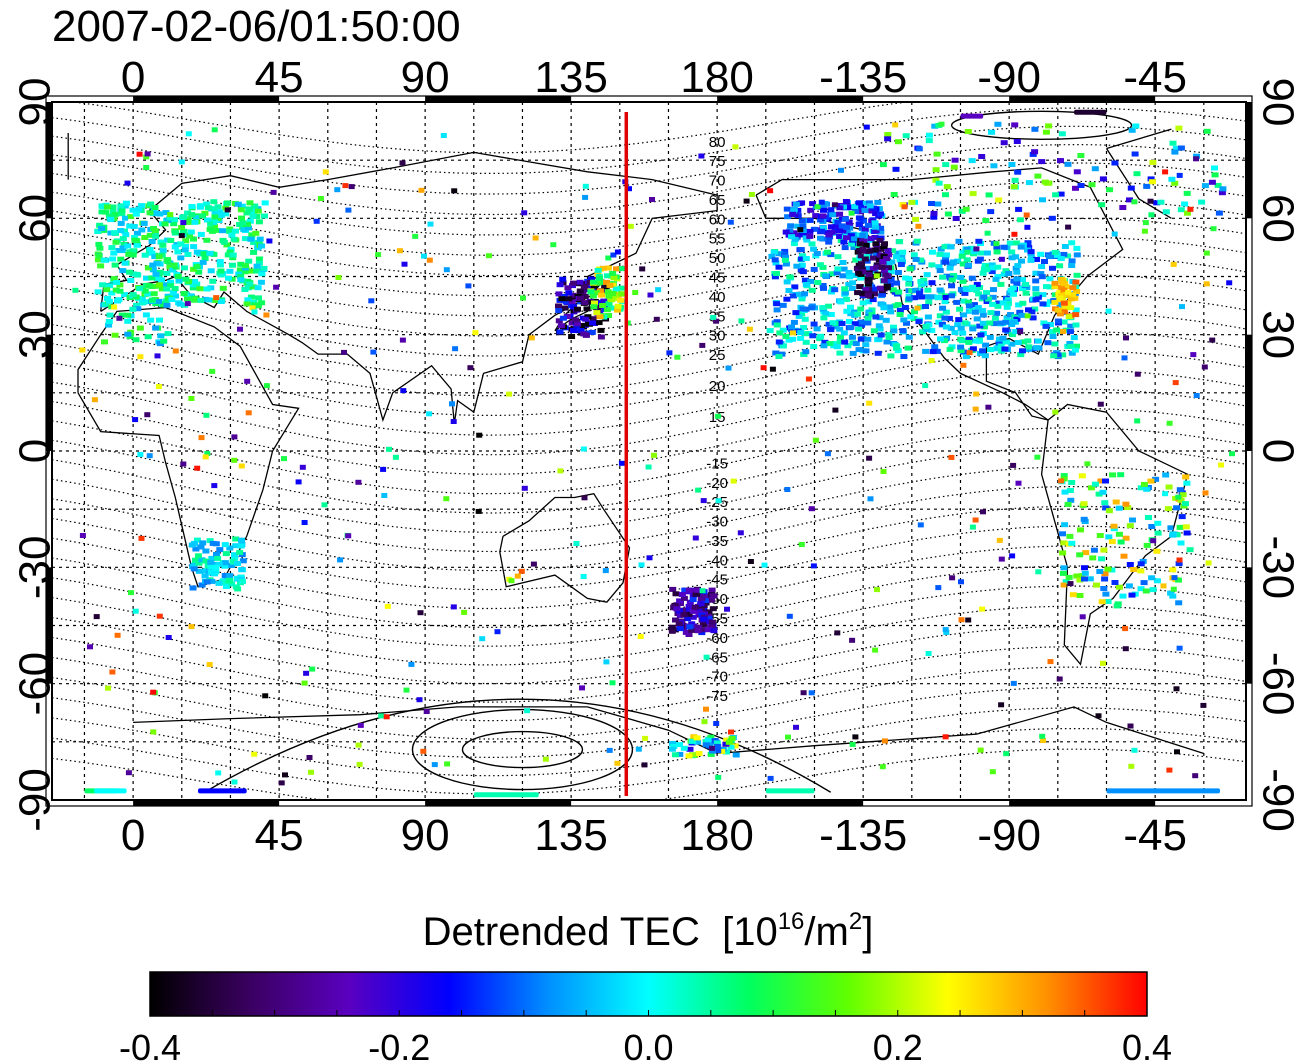  Describe the element at coordinates (717, 219) in the screenshot. I see `contour-label: 60` at that location.